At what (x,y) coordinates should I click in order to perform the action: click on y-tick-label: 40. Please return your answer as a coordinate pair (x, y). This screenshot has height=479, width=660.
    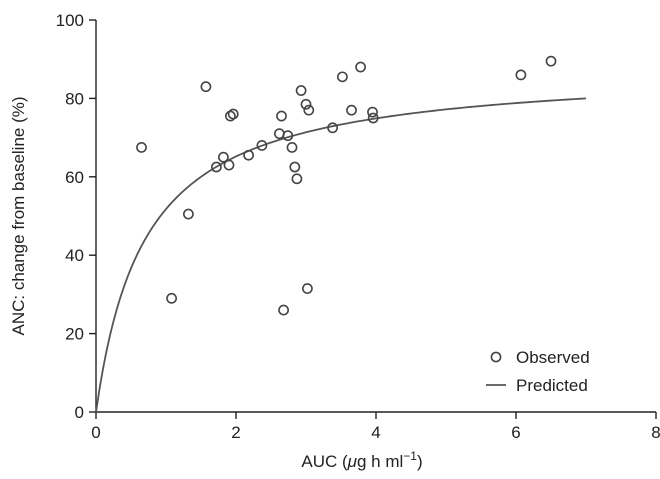
    Looking at the image, I should click on (74, 255).